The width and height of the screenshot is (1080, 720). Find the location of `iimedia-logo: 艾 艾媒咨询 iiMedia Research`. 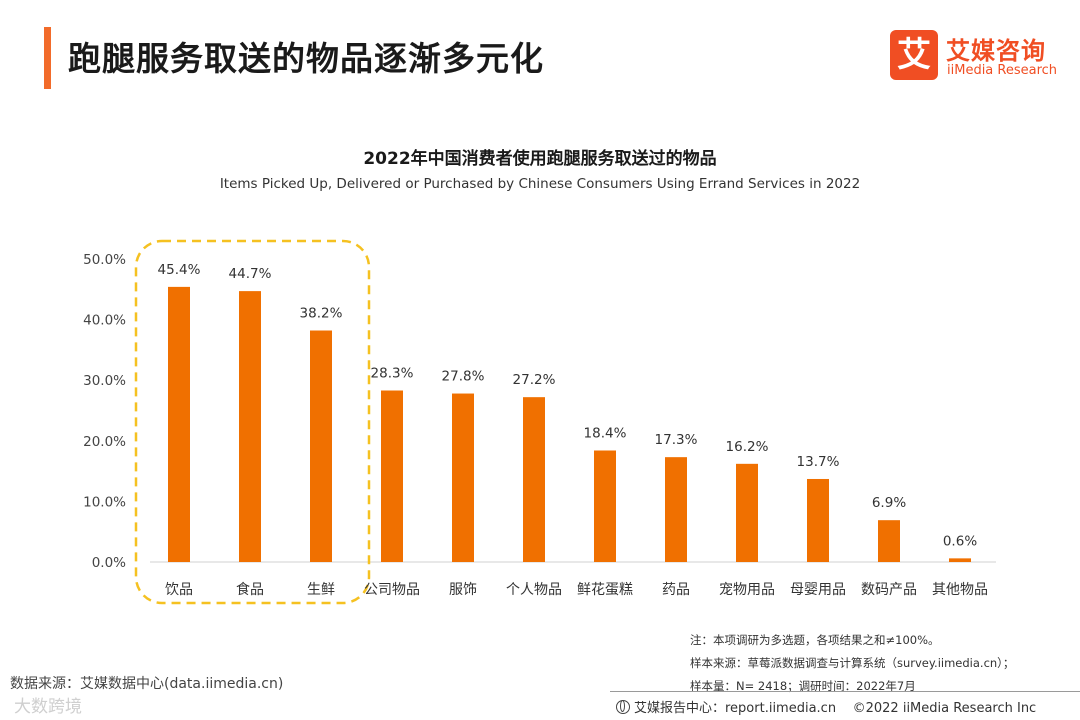

iimedia-logo: 艾 艾媒咨询 iiMedia Research is located at coordinates (977, 56).